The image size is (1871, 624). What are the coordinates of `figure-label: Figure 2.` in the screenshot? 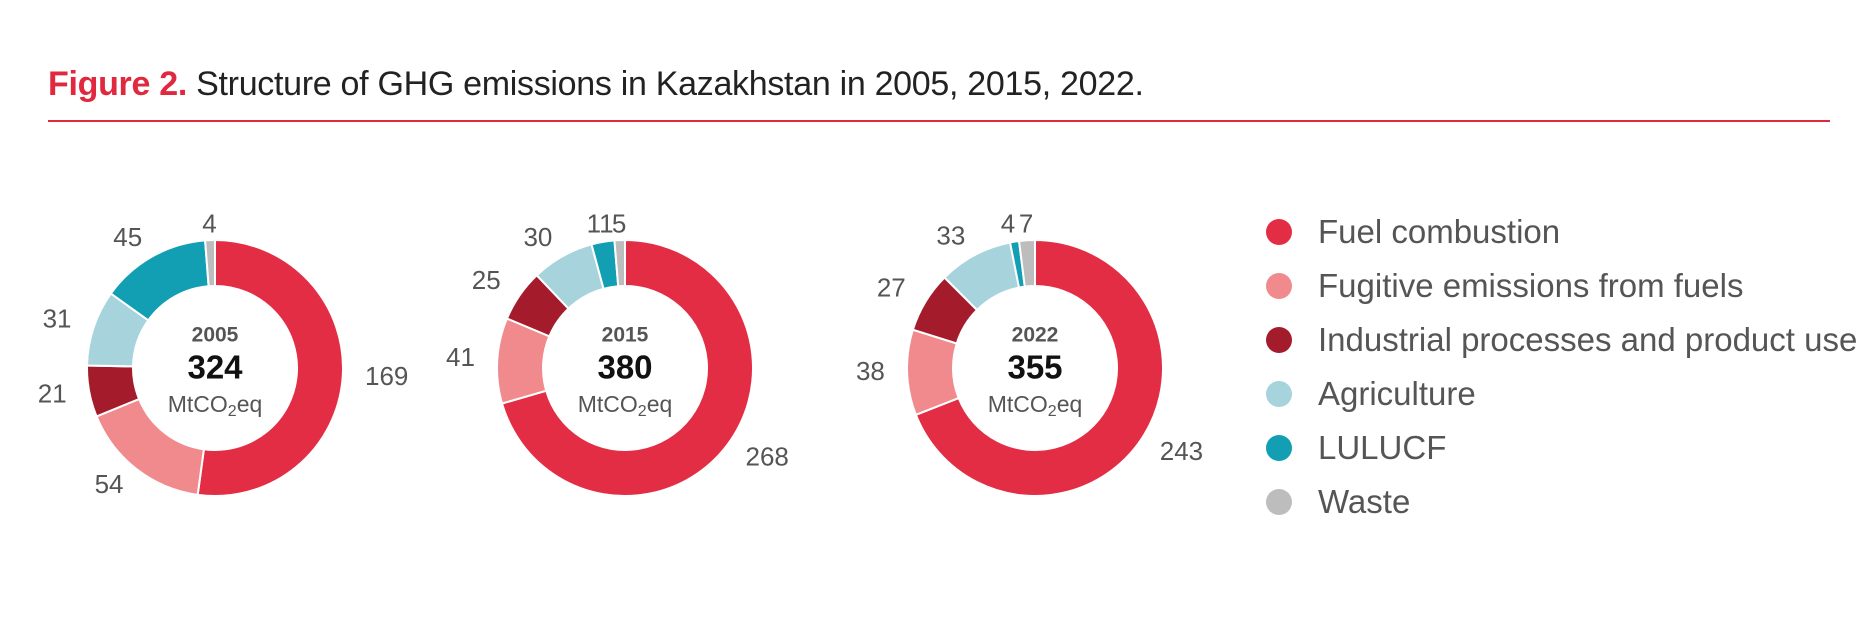 It's located at (117, 84).